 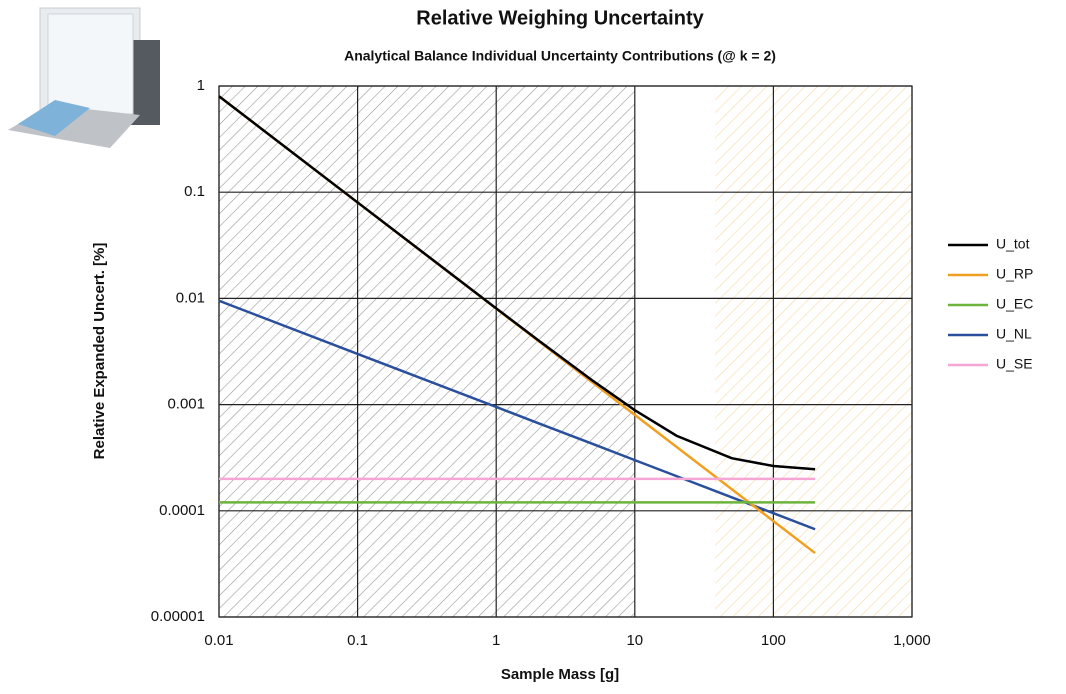 I want to click on legend-label: U_EC, so click(x=1014, y=304).